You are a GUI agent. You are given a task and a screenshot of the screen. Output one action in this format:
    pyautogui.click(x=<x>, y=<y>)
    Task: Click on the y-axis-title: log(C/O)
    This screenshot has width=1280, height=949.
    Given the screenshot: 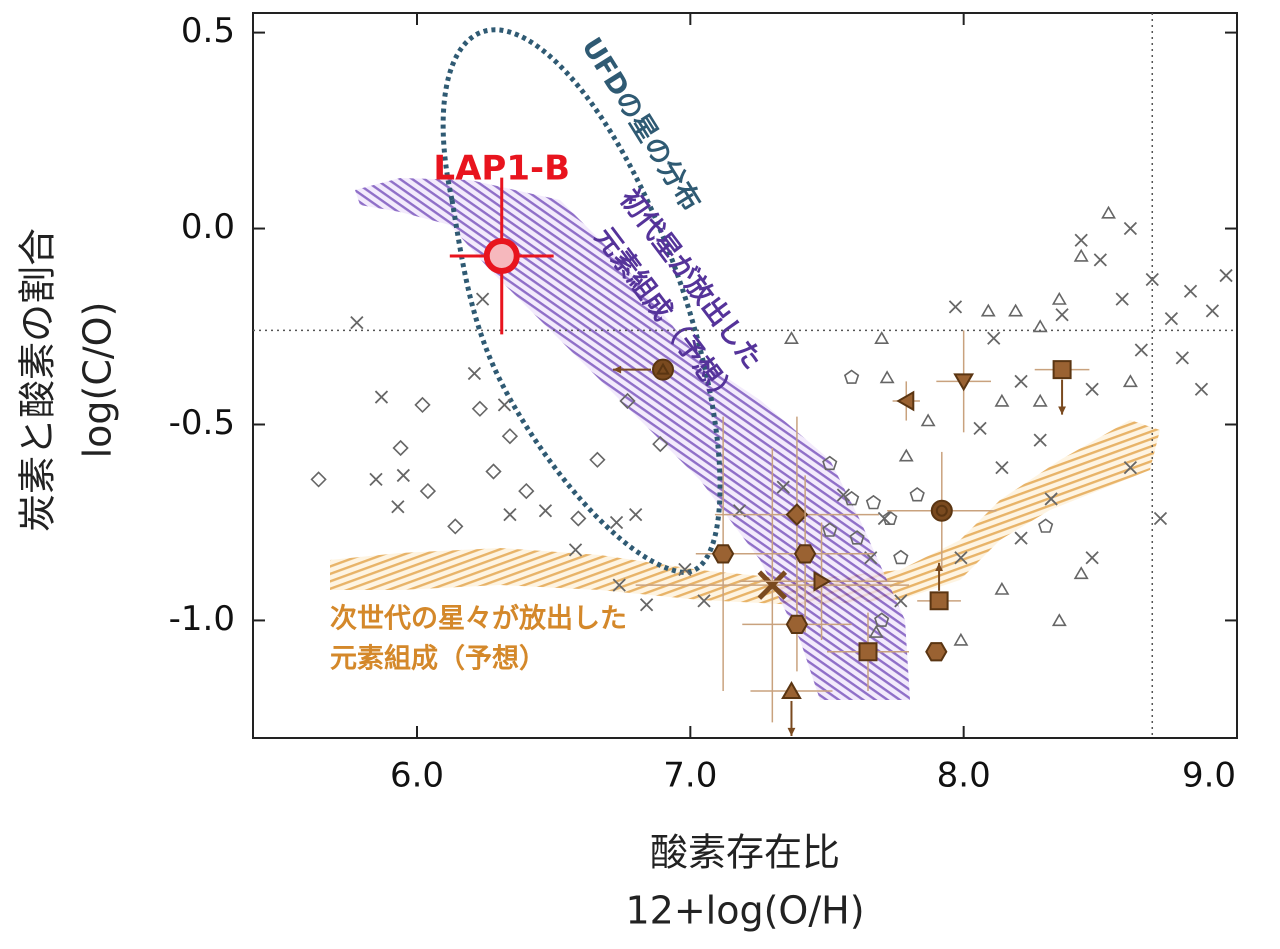 What is the action you would take?
    pyautogui.click(x=98, y=380)
    